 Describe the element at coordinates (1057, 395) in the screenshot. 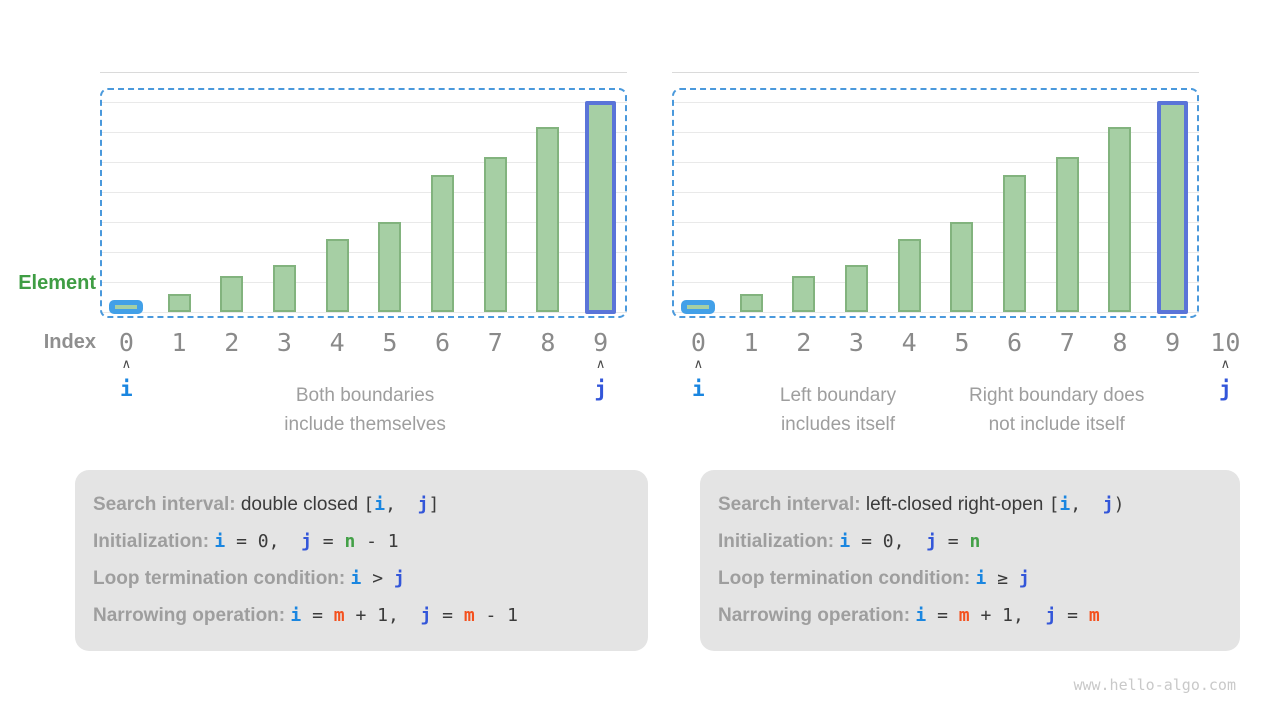

I see `caption-line: Right boundary does` at that location.